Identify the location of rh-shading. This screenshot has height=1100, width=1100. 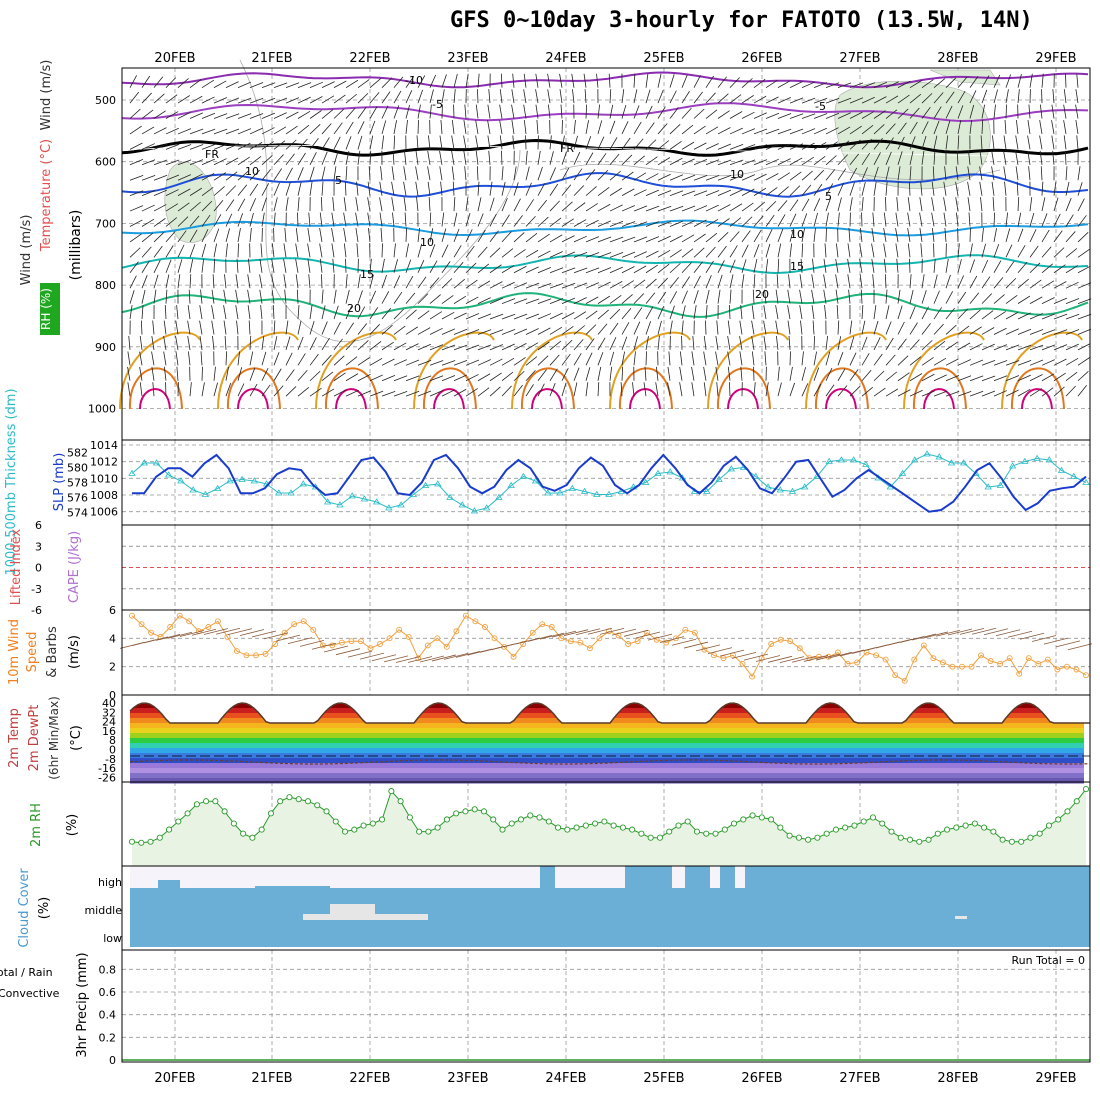
(190, 202).